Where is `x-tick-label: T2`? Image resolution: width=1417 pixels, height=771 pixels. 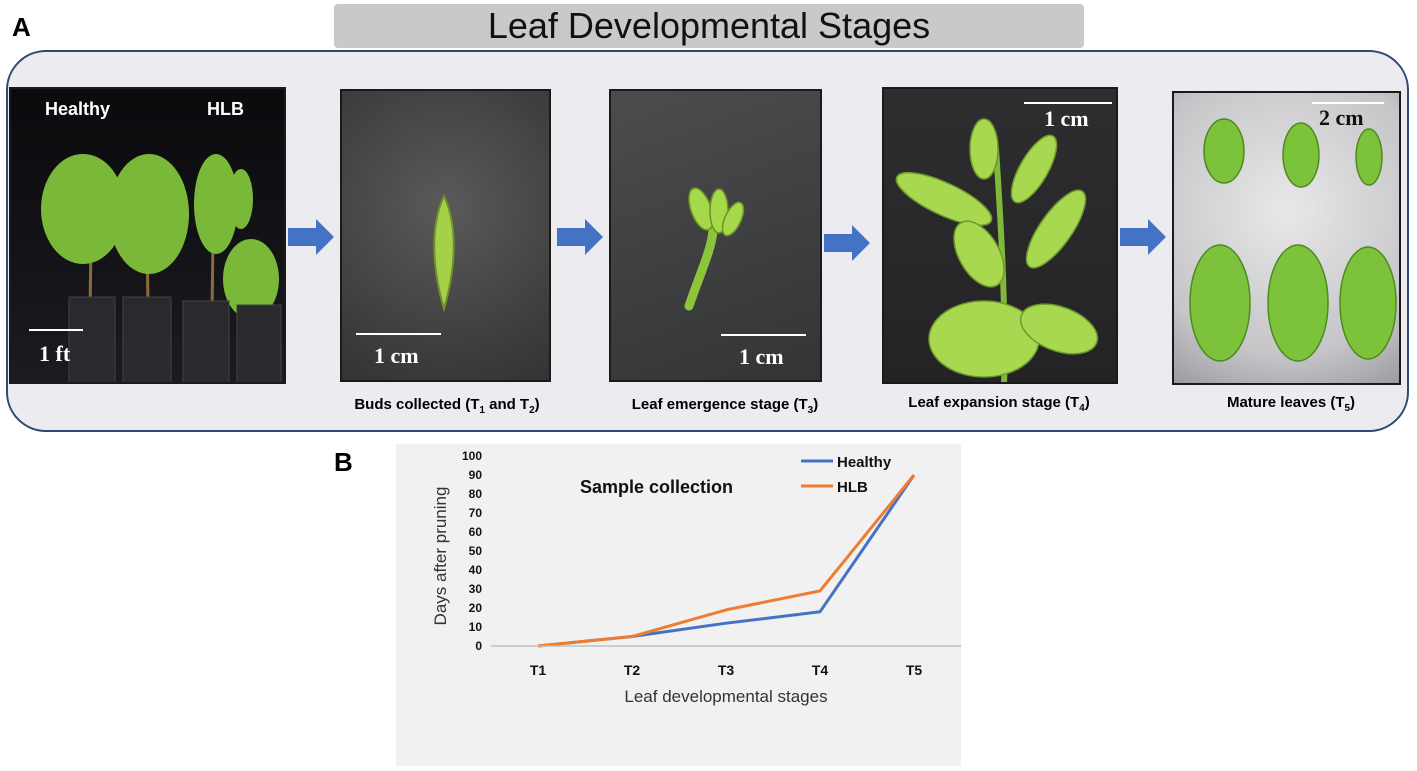
x-tick-label: T2 is located at coordinates (632, 670).